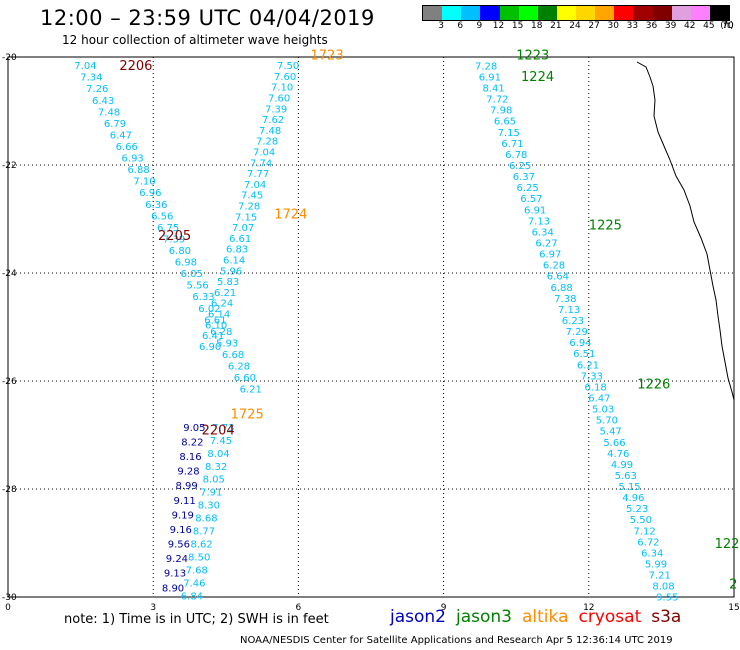 The image size is (740, 650). I want to click on wave-height-value: 4.96, so click(633, 498).